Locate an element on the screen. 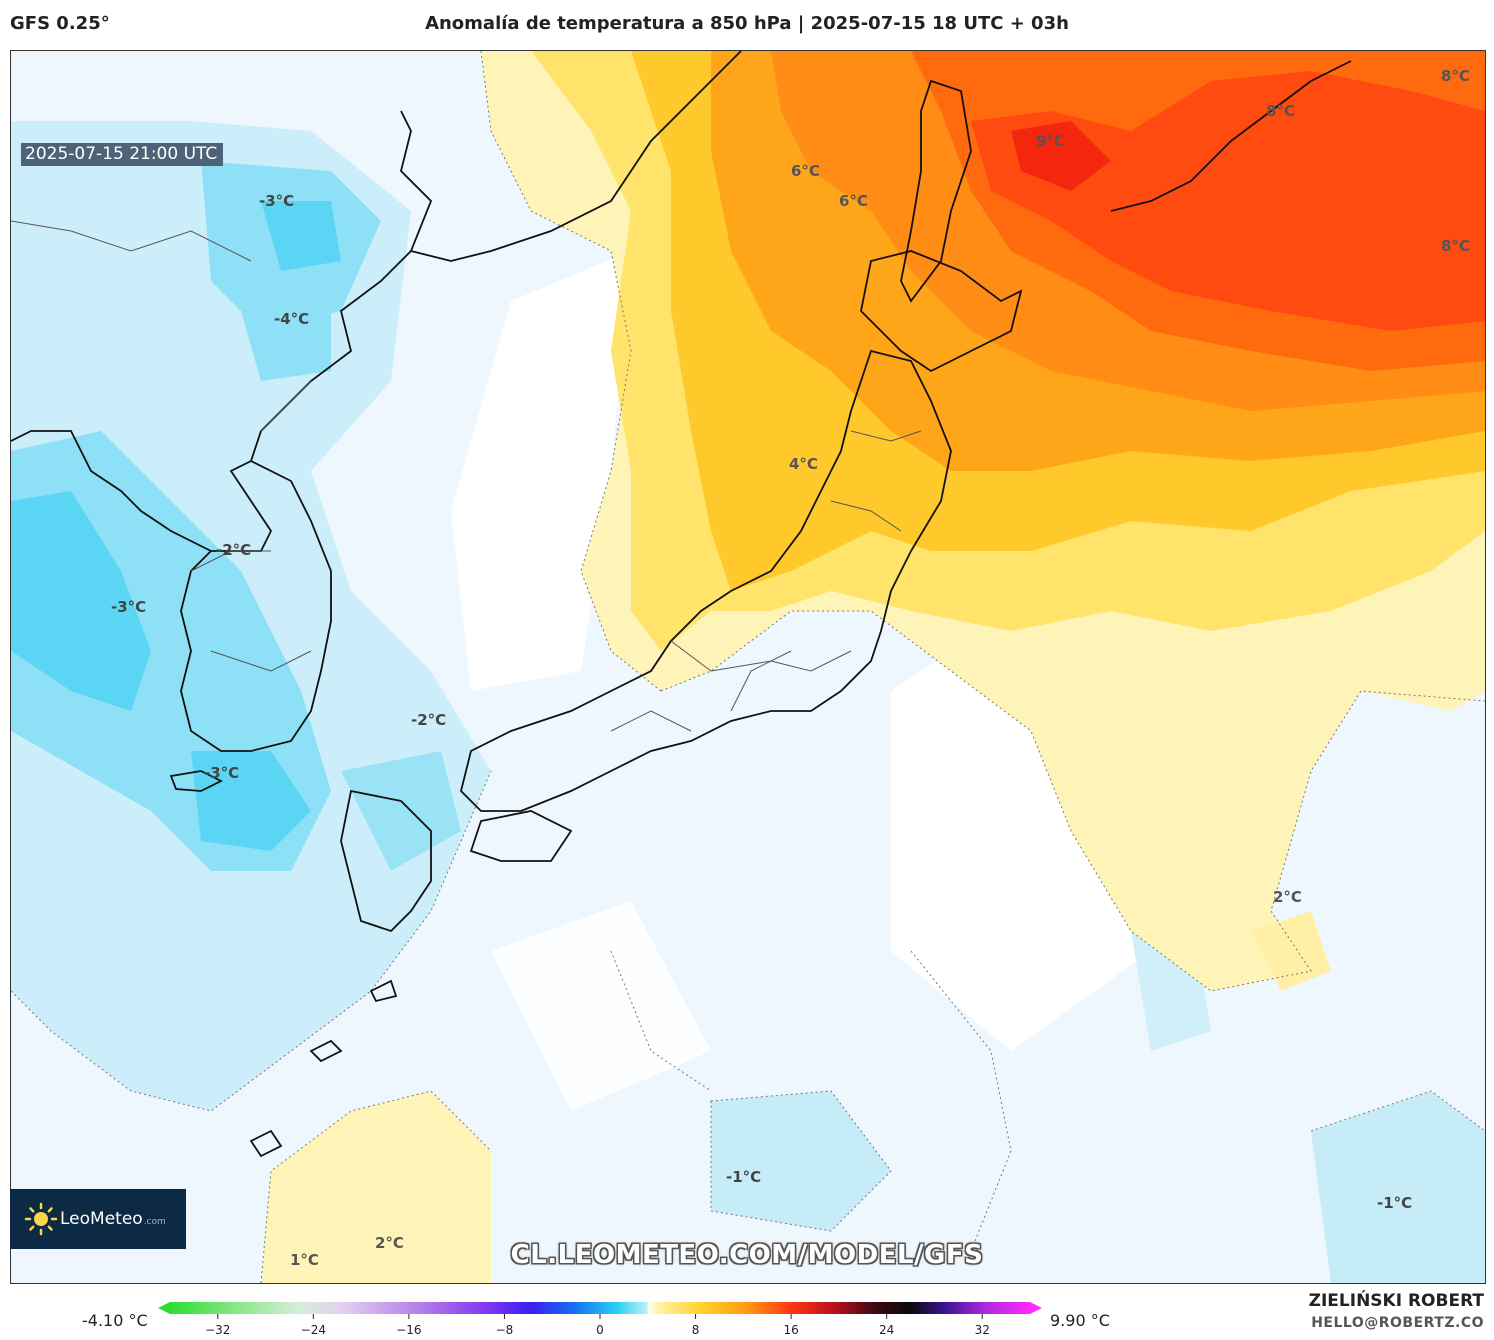 Image resolution: width=1494 pixels, height=1340 pixels. colorbar-tick-label: 24 is located at coordinates (886, 1330).